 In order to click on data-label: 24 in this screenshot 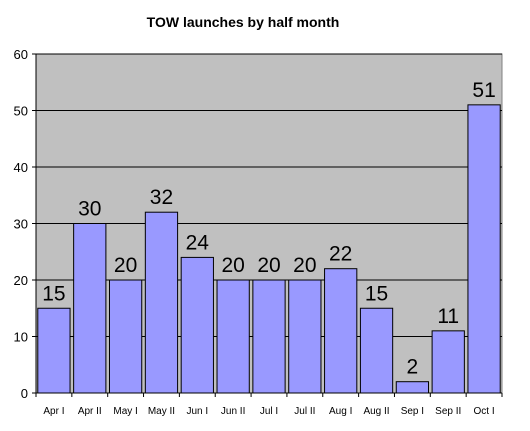, I will do `click(198, 242)`.